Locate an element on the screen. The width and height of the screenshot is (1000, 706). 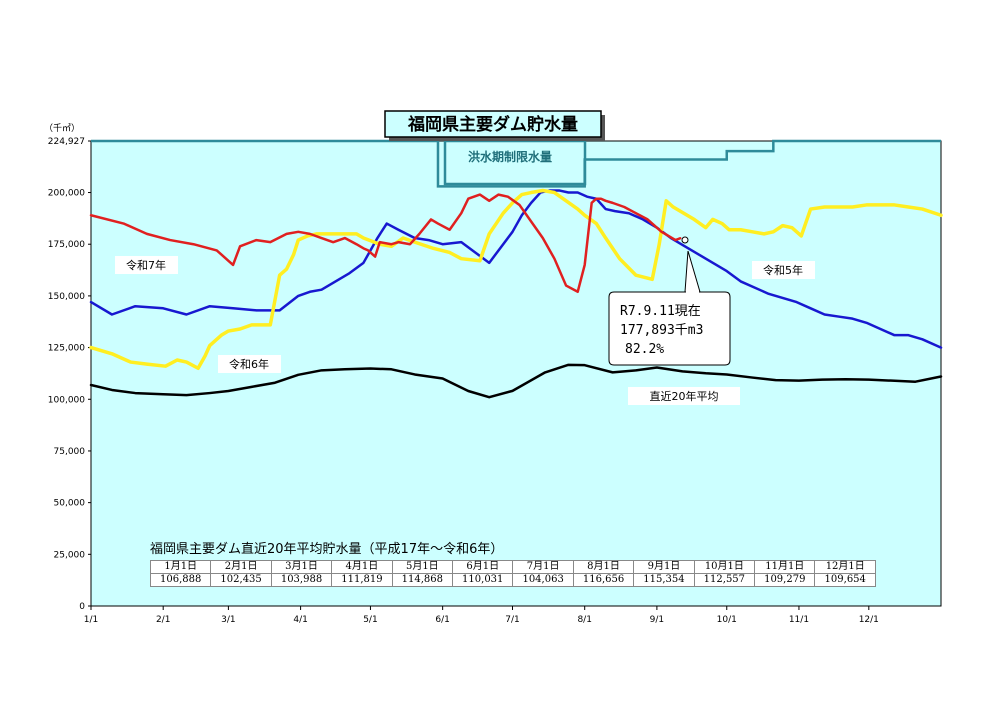
label-box-avg is located at coordinates (684, 396).